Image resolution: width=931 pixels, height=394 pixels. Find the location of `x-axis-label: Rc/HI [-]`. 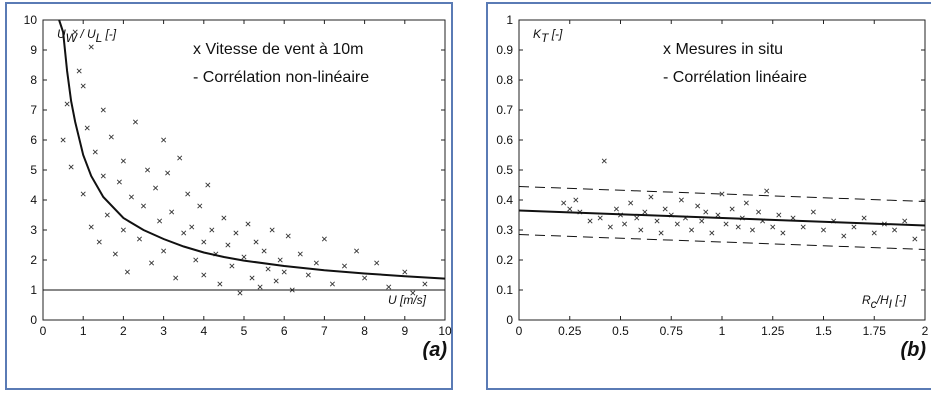

x-axis-label: Rc/HI [-] is located at coordinates (884, 302).